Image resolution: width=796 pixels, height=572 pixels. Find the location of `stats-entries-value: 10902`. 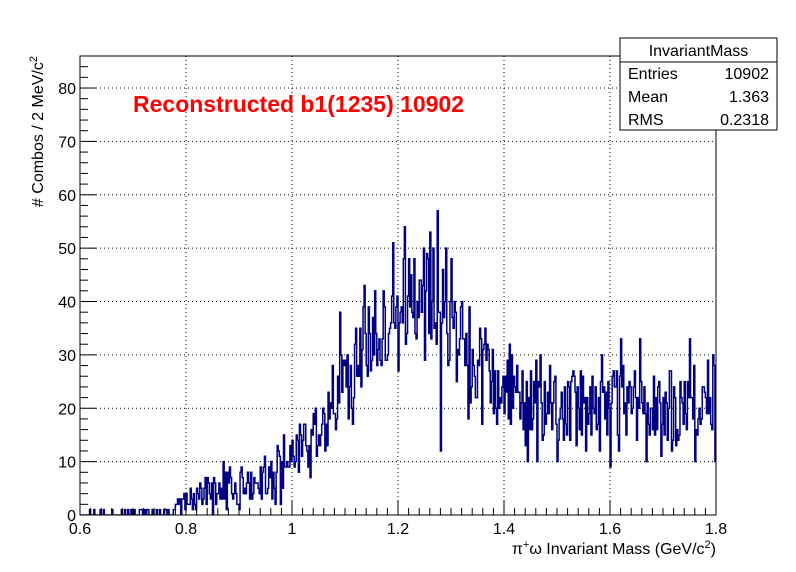

stats-entries-value: 10902 is located at coordinates (747, 74).